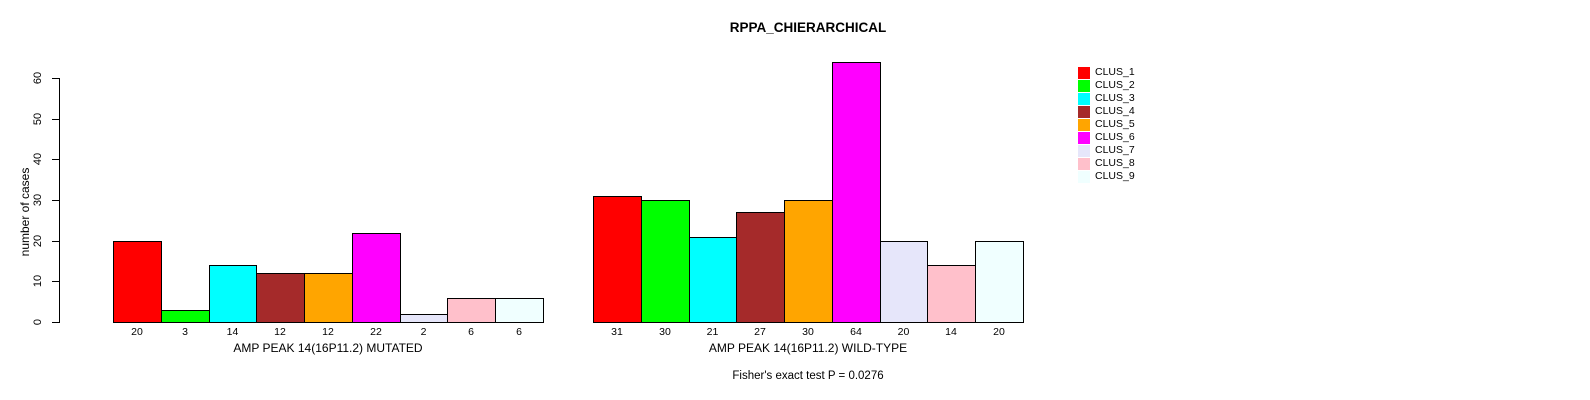 This screenshot has width=1590, height=400. Describe the element at coordinates (1115, 124) in the screenshot. I see `legend-item-label: CLUS_5` at that location.